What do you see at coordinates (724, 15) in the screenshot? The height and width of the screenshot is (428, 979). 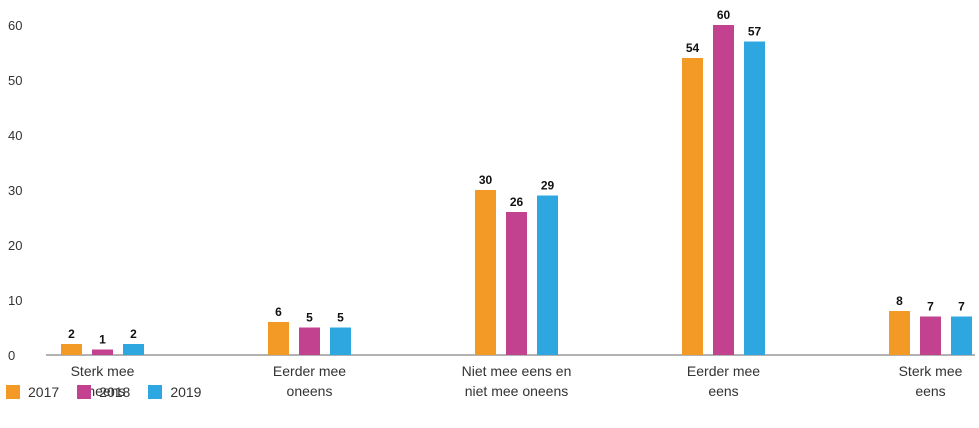 I see `data-label-2018-cat4: 60` at bounding box center [724, 15].